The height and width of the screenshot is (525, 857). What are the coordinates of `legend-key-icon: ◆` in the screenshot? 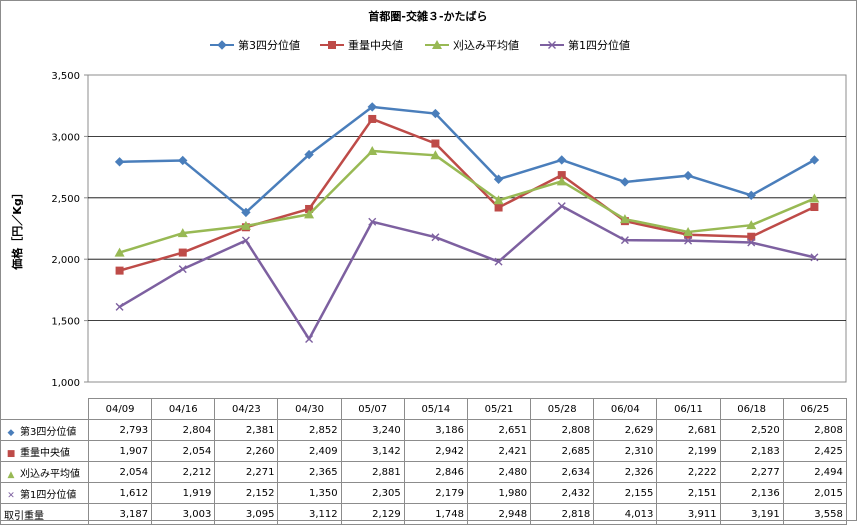 It's located at (11, 432).